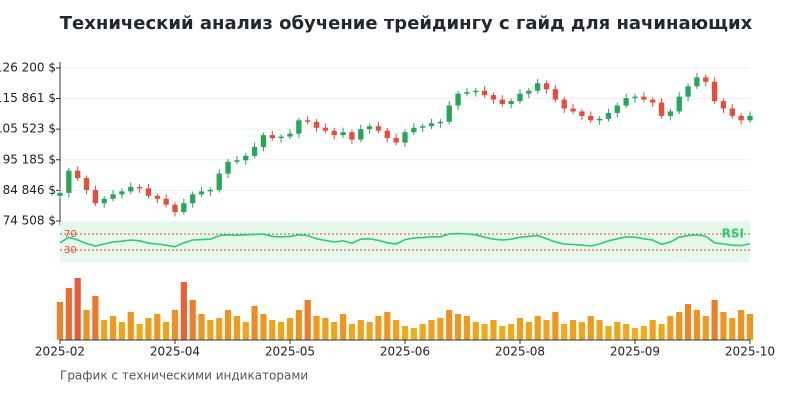 The height and width of the screenshot is (400, 800). I want to click on x-tick-label: 2025-10, so click(750, 352).